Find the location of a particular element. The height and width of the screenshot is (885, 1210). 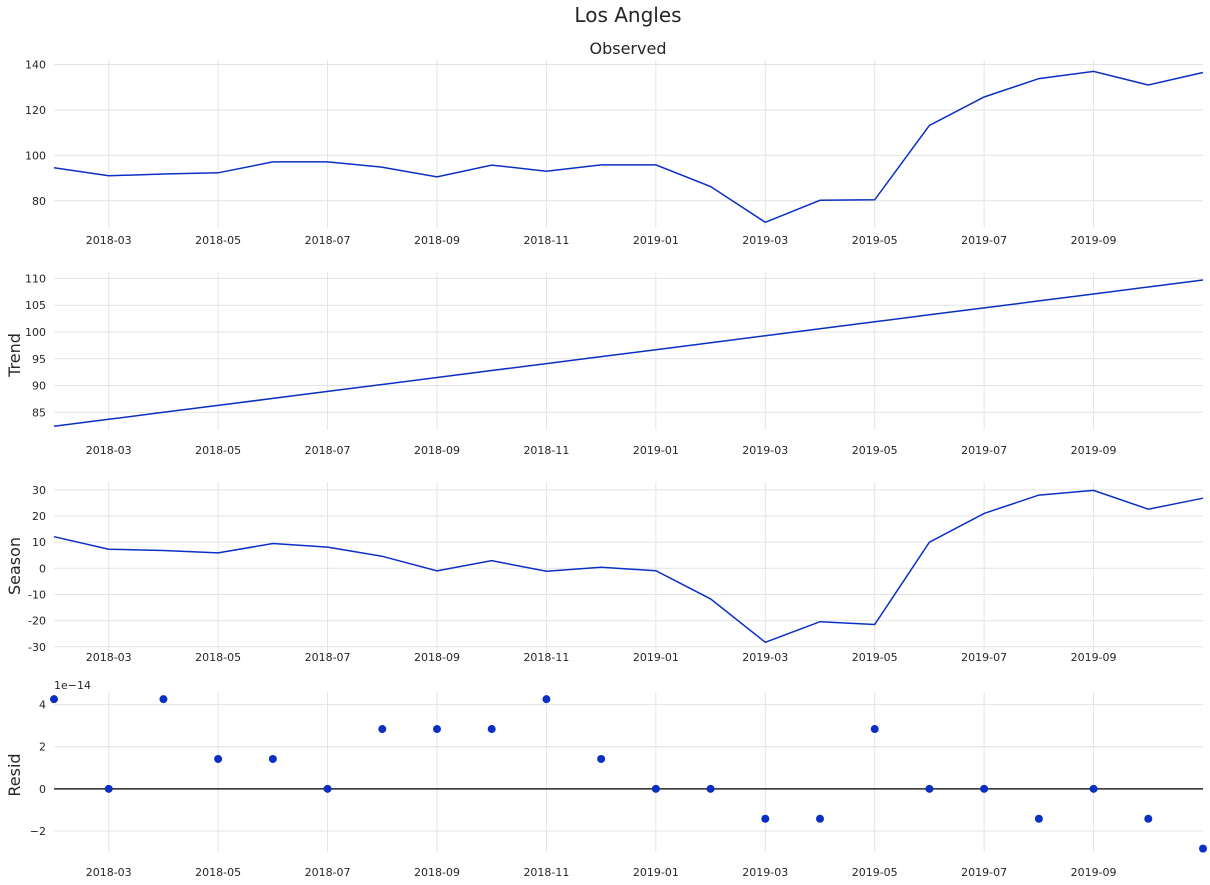

trend-ytick-label: 110 is located at coordinates (35, 278).